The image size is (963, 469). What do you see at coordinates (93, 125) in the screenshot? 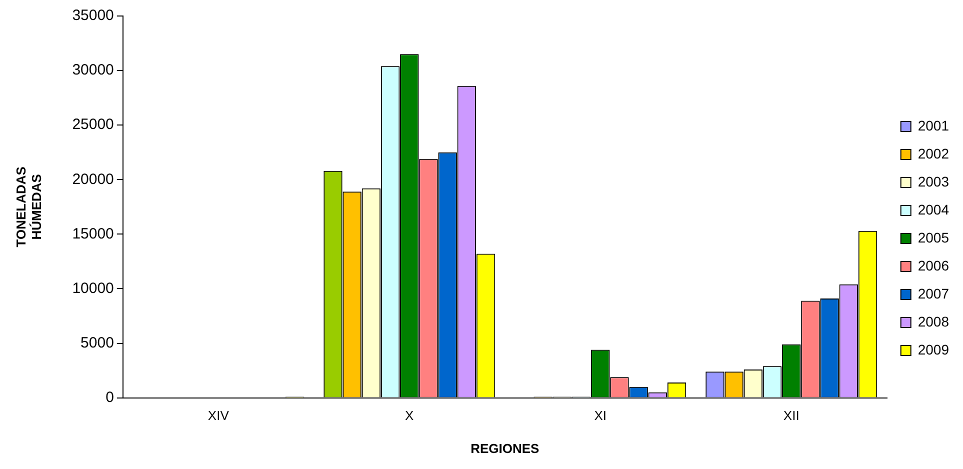
I see `y-tick-label: 25000` at bounding box center [93, 125].